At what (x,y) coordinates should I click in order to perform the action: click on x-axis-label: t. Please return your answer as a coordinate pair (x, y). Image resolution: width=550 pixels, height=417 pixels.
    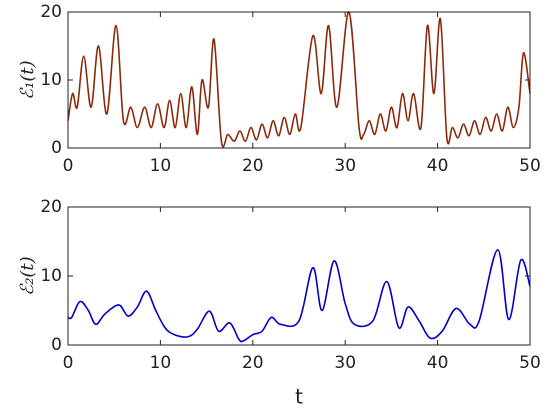
    Looking at the image, I should click on (299, 397).